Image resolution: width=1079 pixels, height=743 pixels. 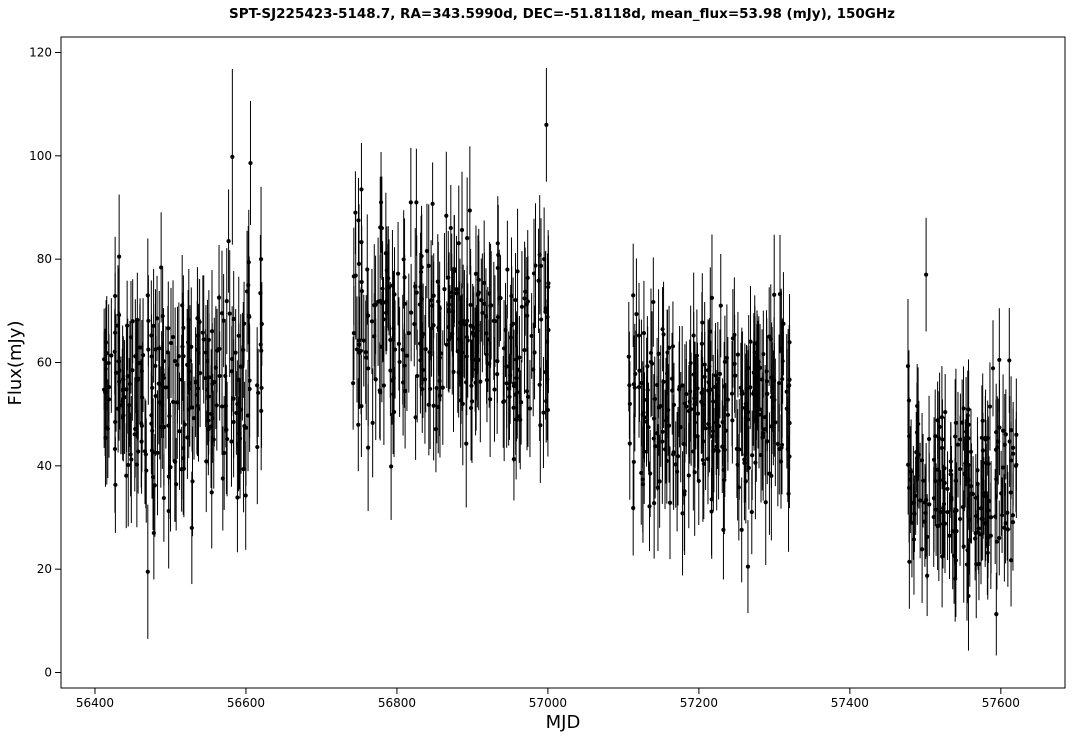 I want to click on y-tick-label: 80, so click(x=44, y=259).